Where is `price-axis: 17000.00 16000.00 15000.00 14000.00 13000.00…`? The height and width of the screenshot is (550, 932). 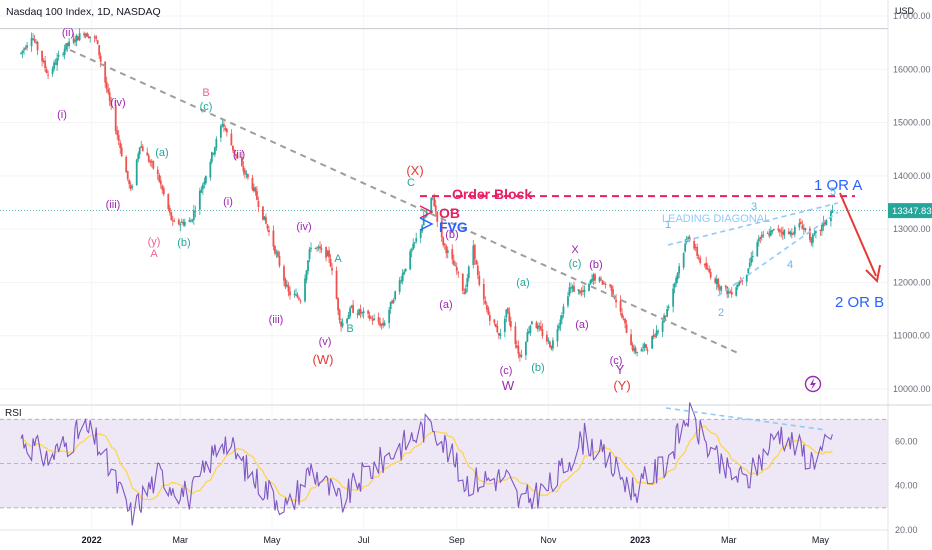
price-axis: 17000.00 16000.00 15000.00 14000.00 13000.00… is located at coordinates (912, 202).